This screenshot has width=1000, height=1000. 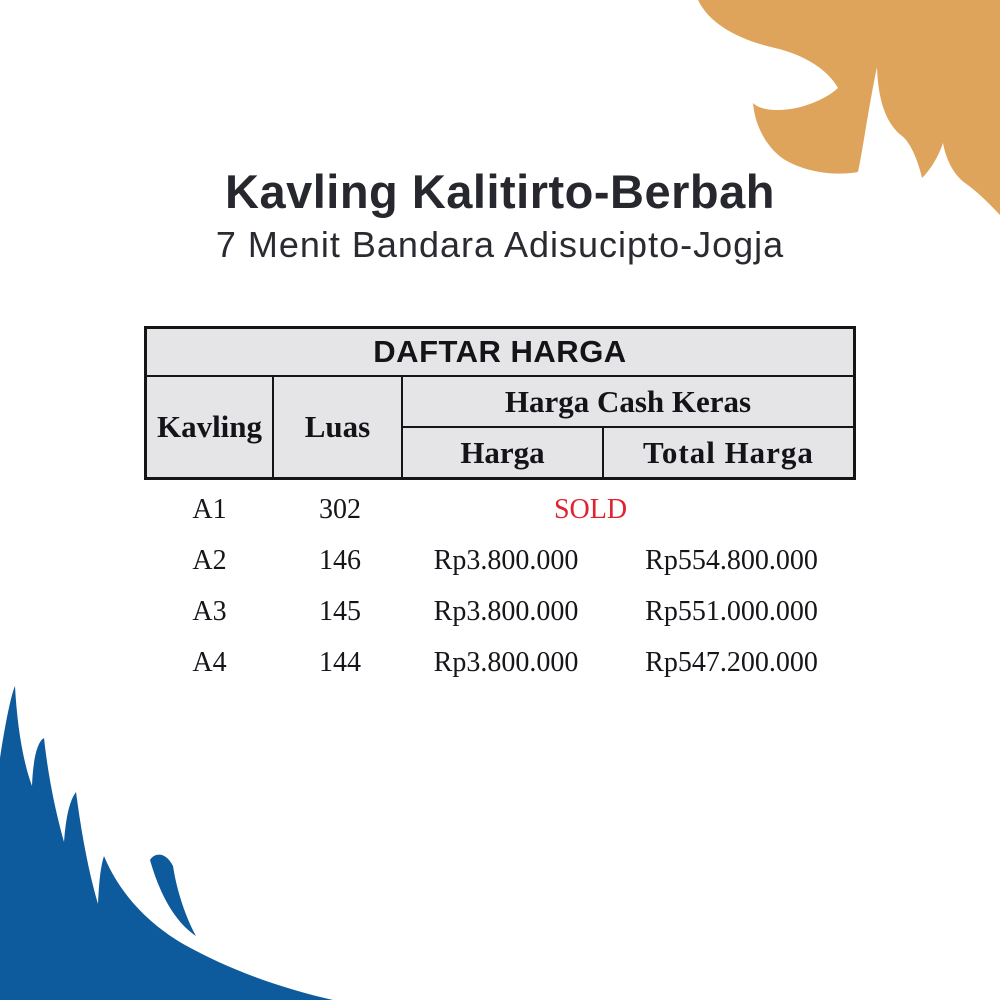 I want to click on blue-wave-icon, so click(x=166, y=843).